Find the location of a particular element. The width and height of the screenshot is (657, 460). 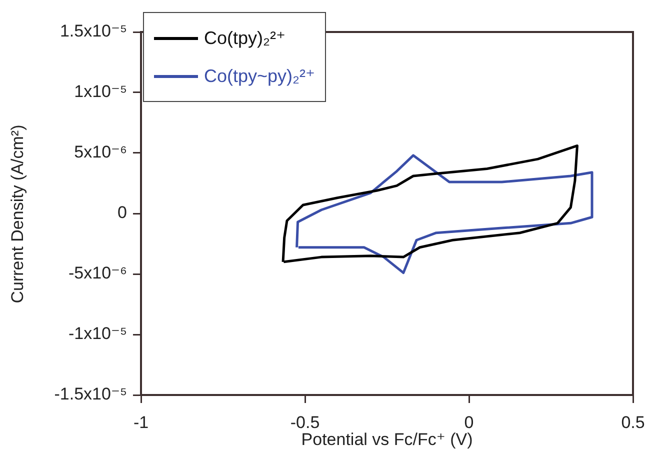

x-tick-label: -0.5 is located at coordinates (305, 422).